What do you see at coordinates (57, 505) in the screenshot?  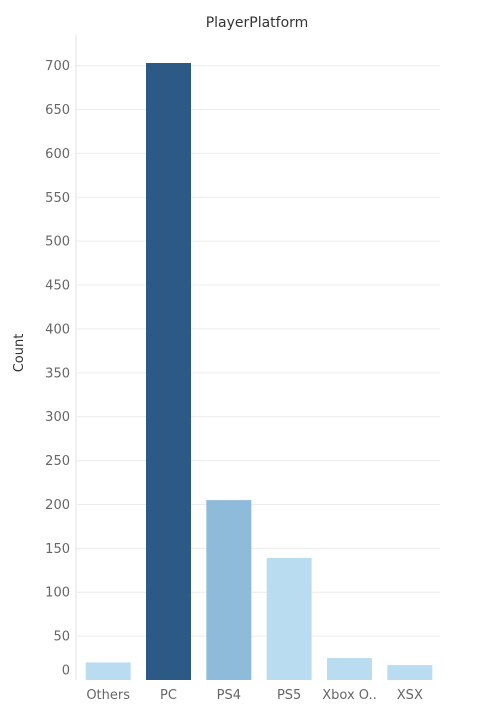 I see `y-tick-label: 200` at bounding box center [57, 505].